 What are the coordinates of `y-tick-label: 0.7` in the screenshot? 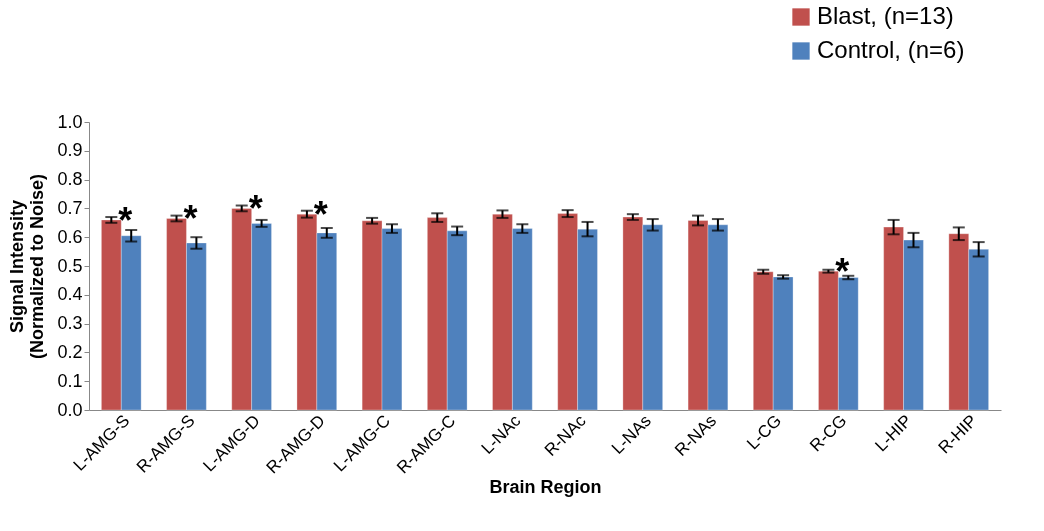 It's located at (70, 207).